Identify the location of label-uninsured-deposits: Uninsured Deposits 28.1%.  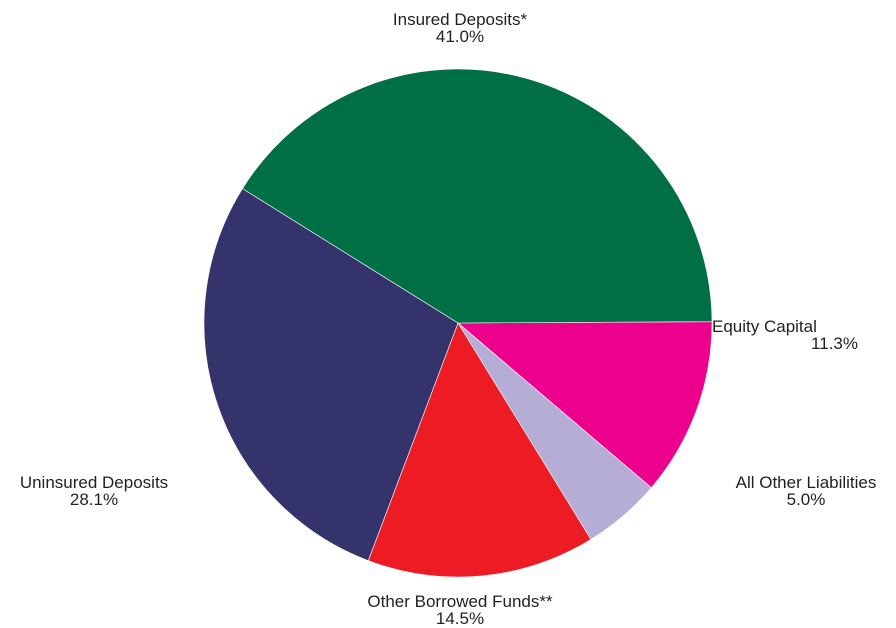
(94, 491).